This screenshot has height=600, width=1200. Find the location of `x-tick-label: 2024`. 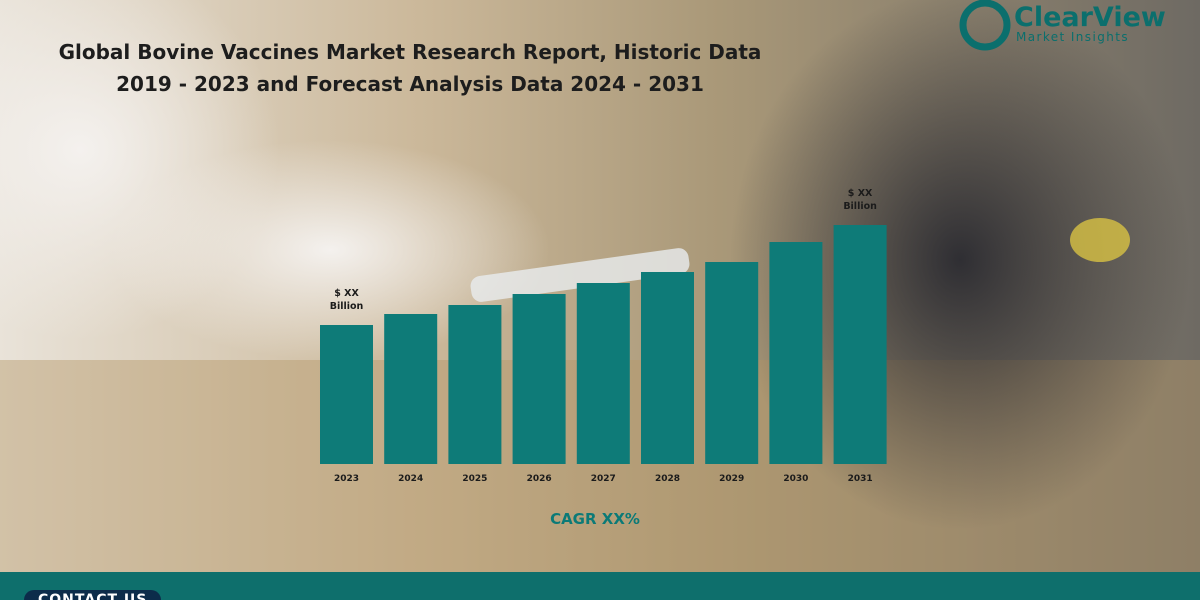

x-tick-label: 2024 is located at coordinates (410, 479).